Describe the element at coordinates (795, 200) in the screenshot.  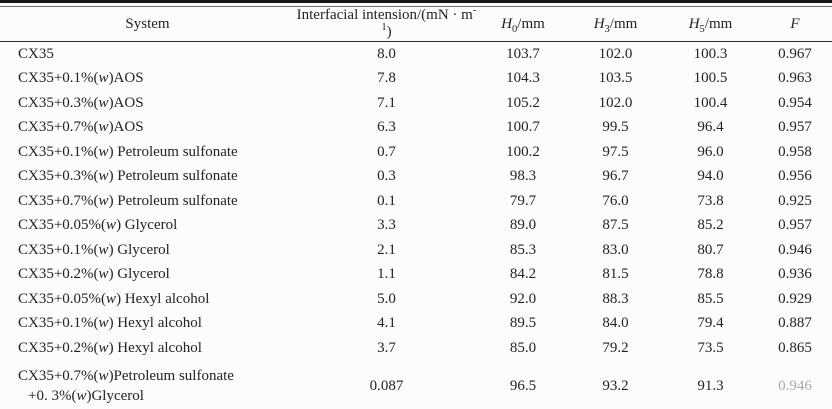
I see `f-cell: 0.925` at that location.